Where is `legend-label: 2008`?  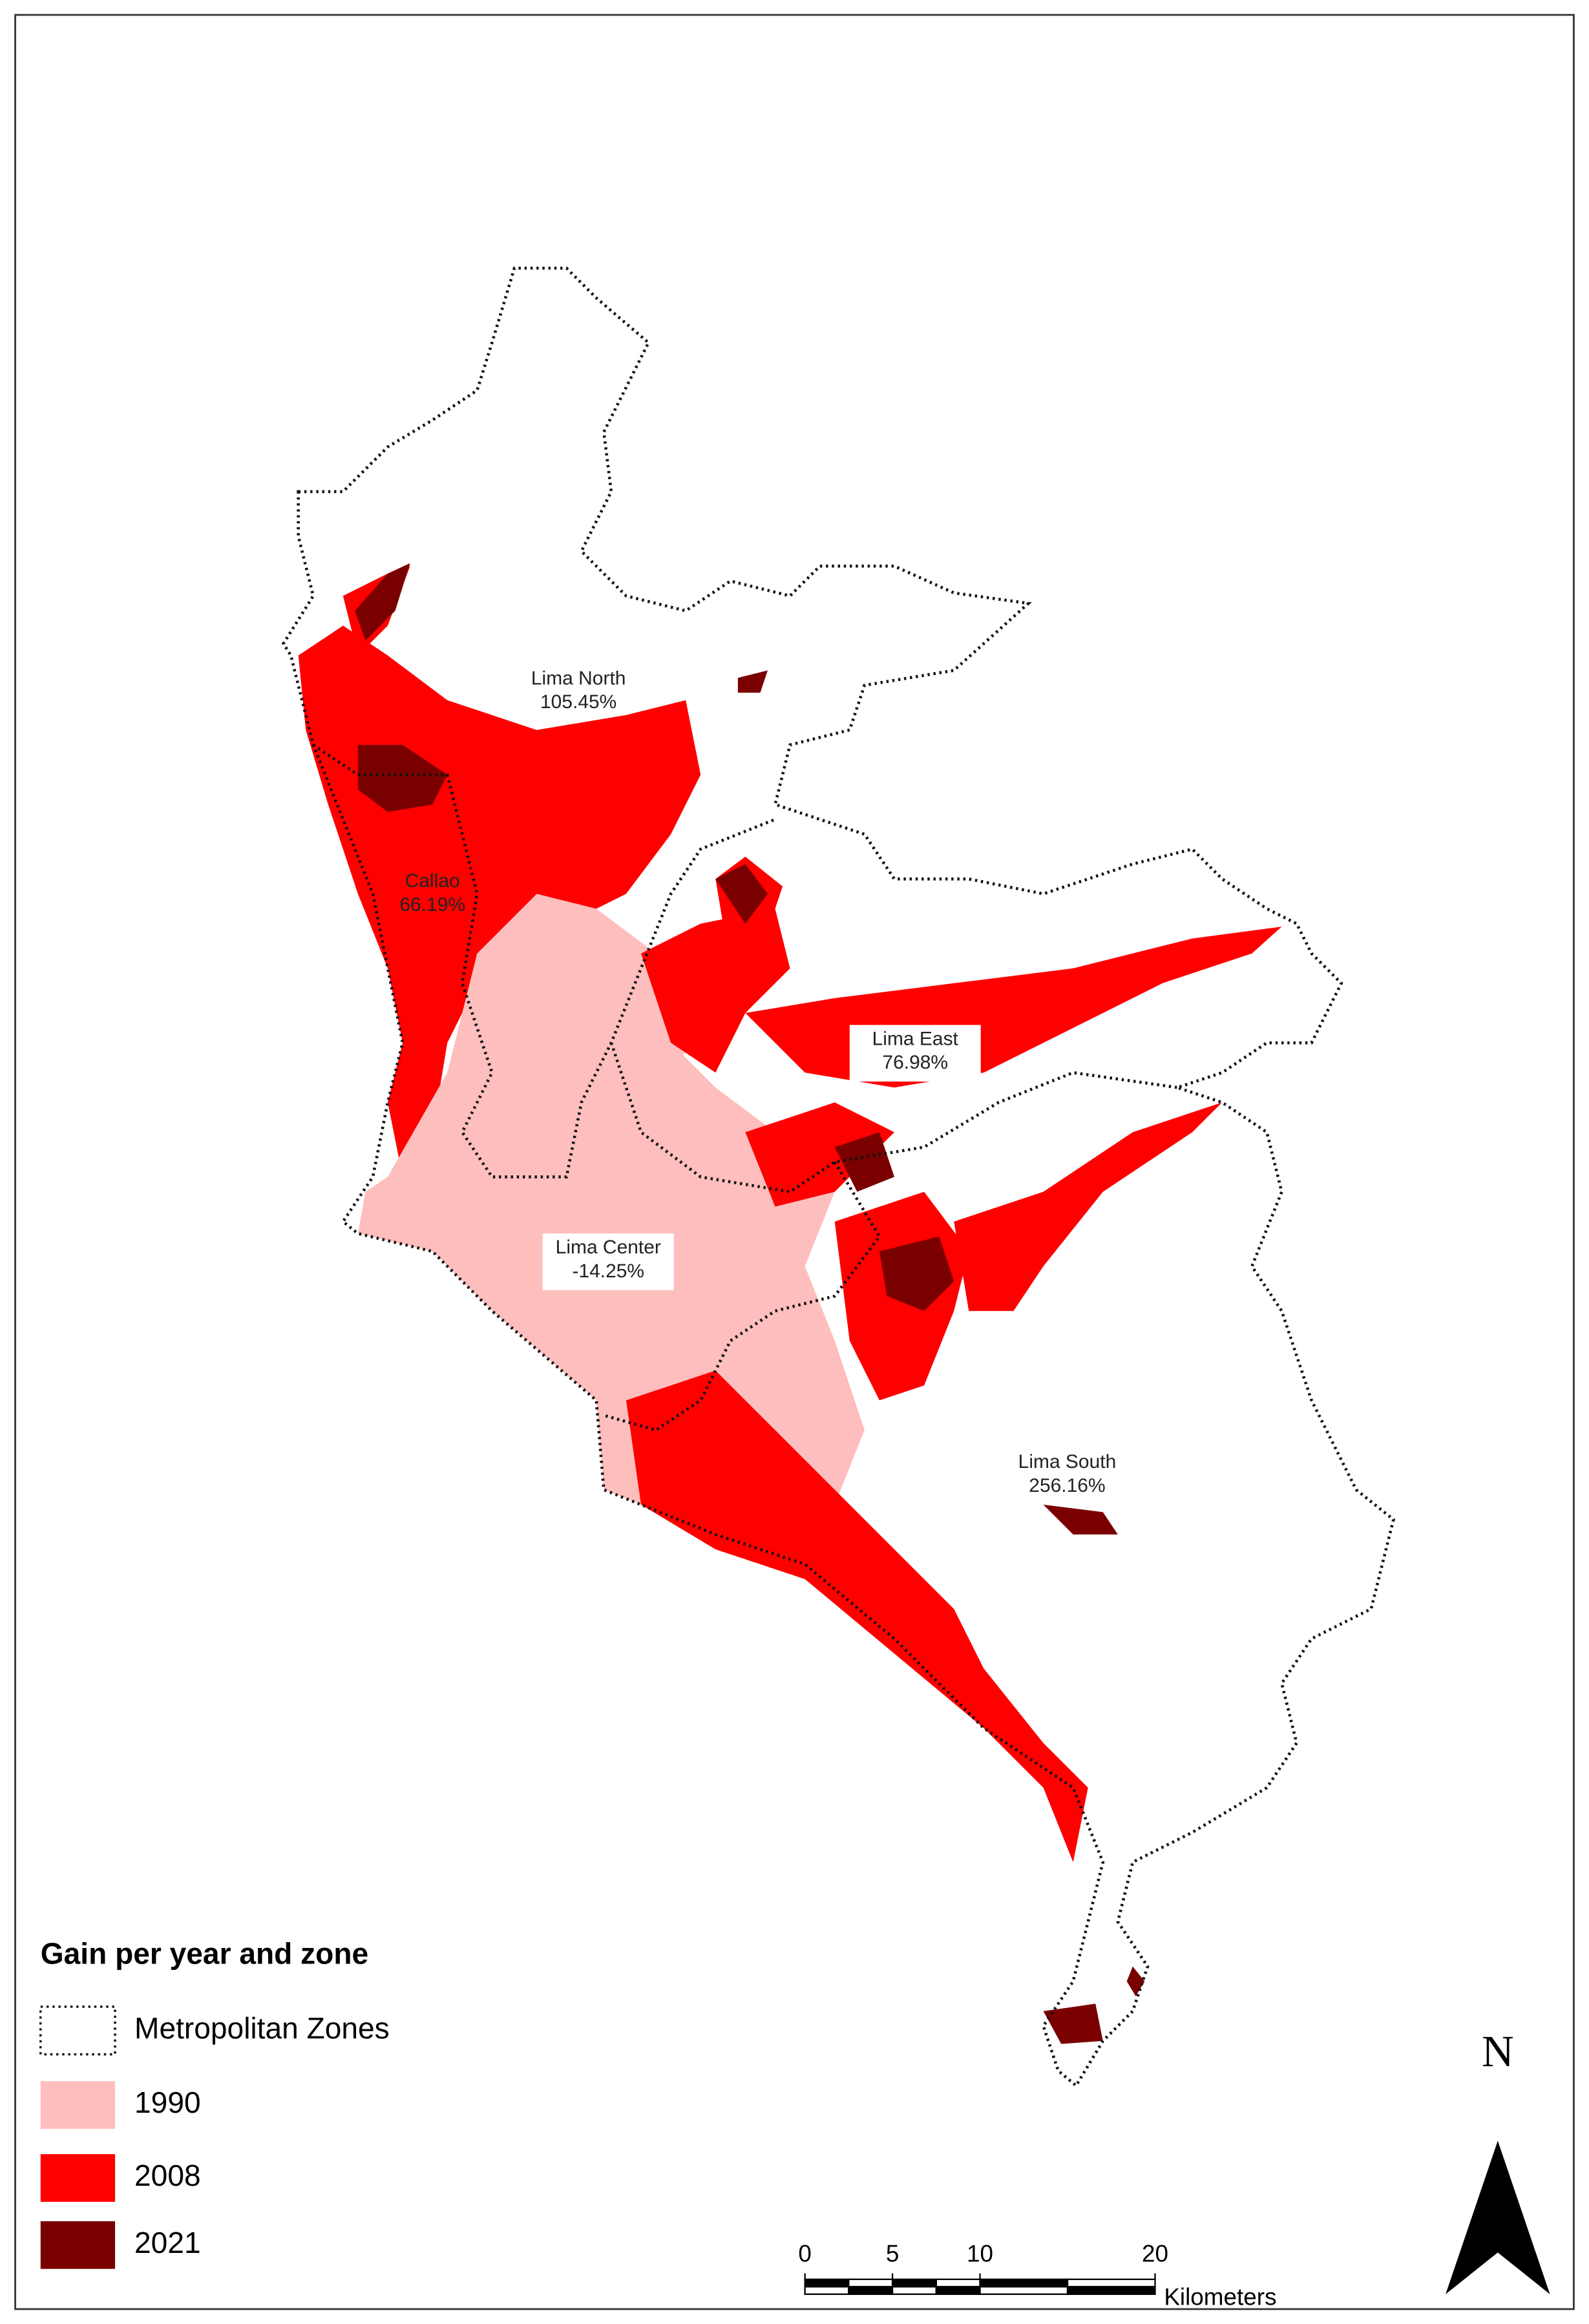
legend-label: 2008 is located at coordinates (168, 2175).